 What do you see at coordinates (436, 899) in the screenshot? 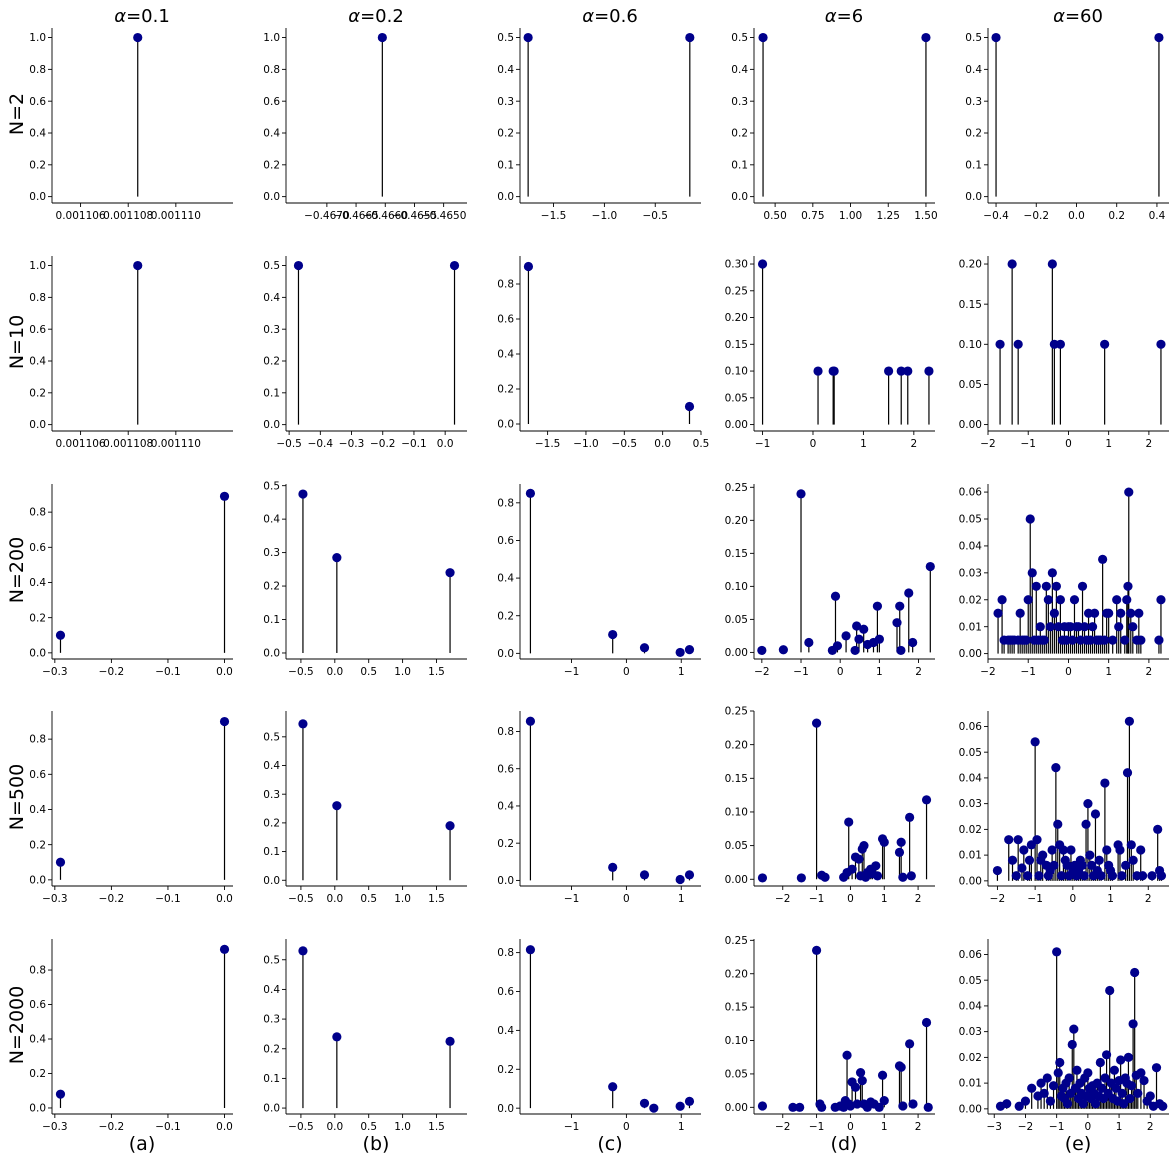
I see `x-tick-label: 1.5` at bounding box center [436, 899].